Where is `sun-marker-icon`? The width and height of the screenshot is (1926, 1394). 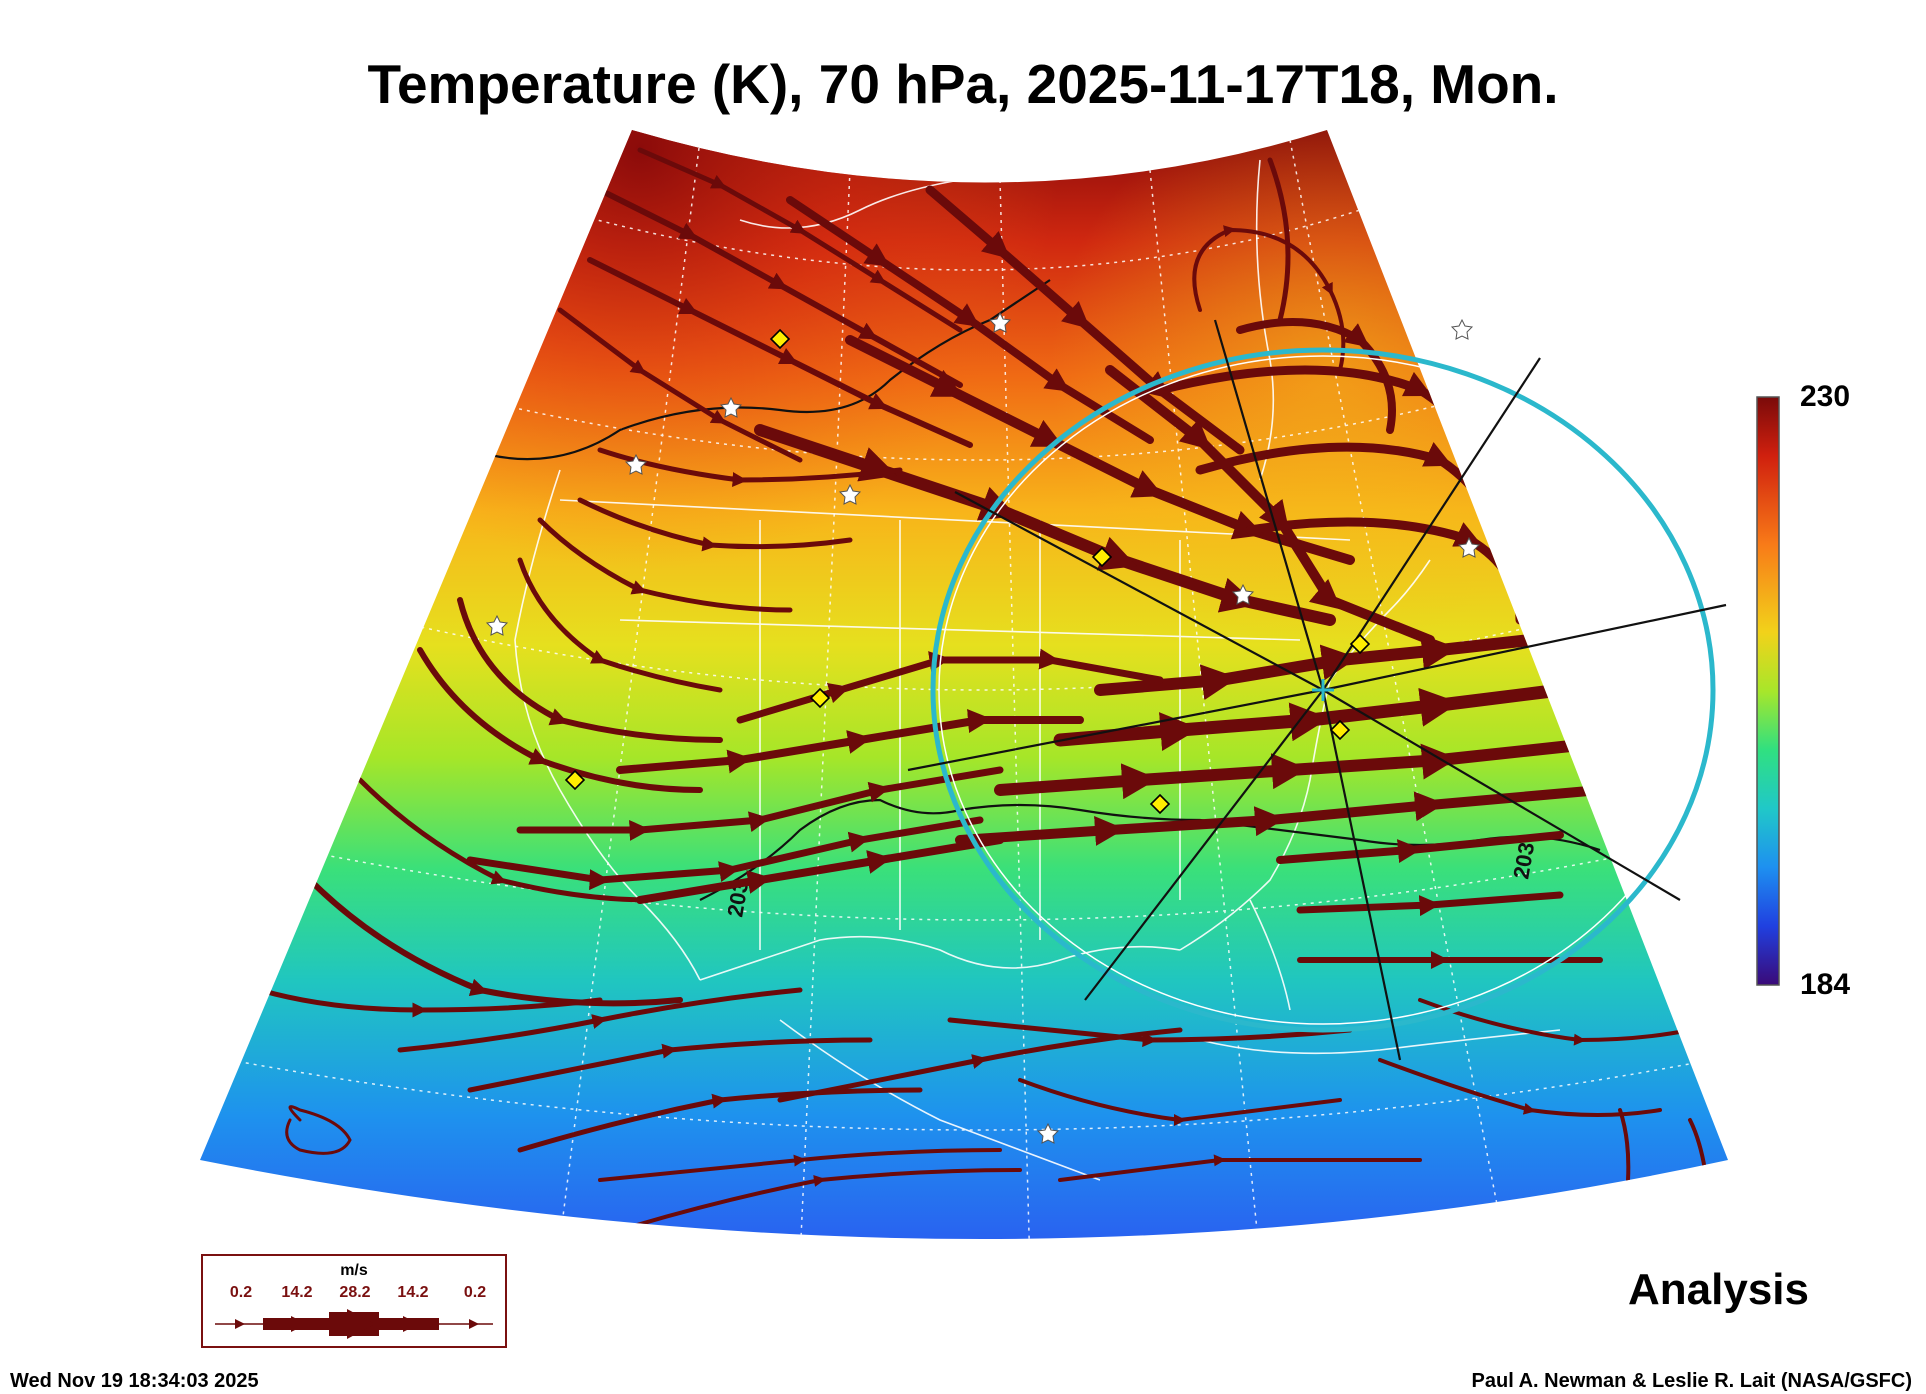
sun-marker-icon is located at coordinates (1323, 690).